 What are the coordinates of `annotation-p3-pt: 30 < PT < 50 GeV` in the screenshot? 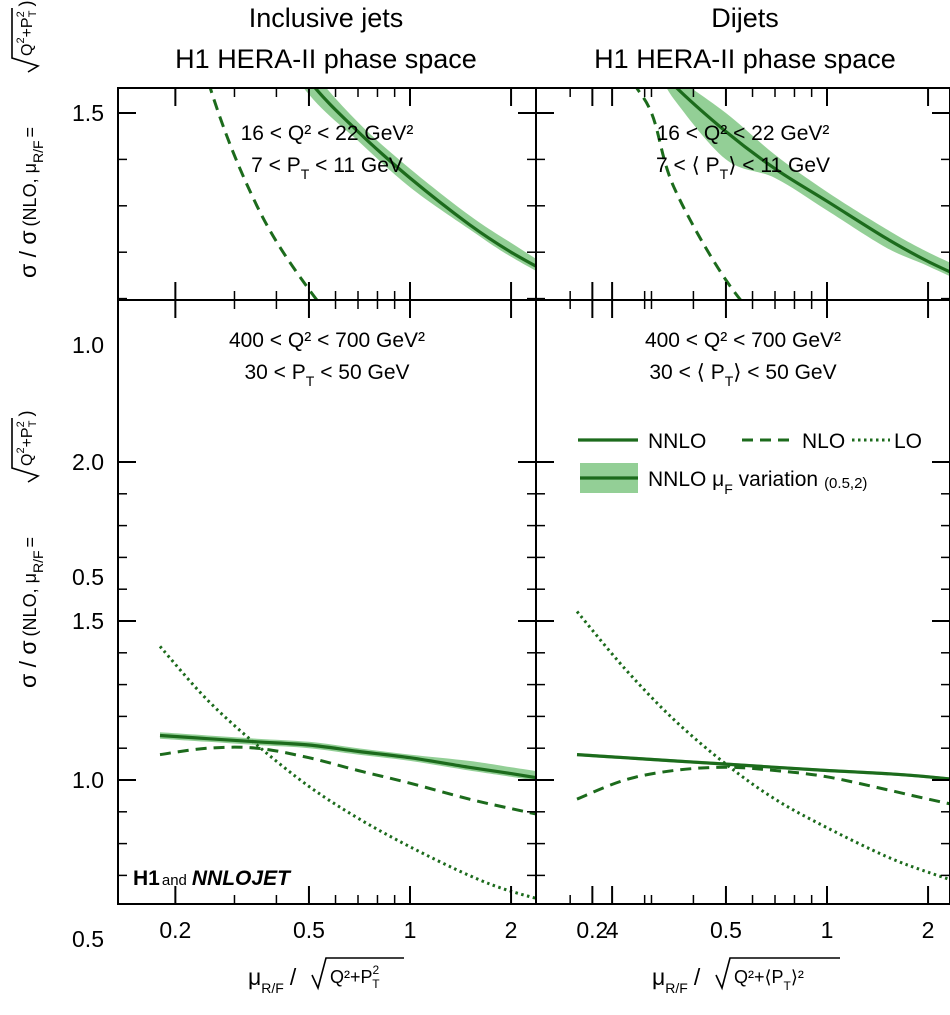 It's located at (326, 375).